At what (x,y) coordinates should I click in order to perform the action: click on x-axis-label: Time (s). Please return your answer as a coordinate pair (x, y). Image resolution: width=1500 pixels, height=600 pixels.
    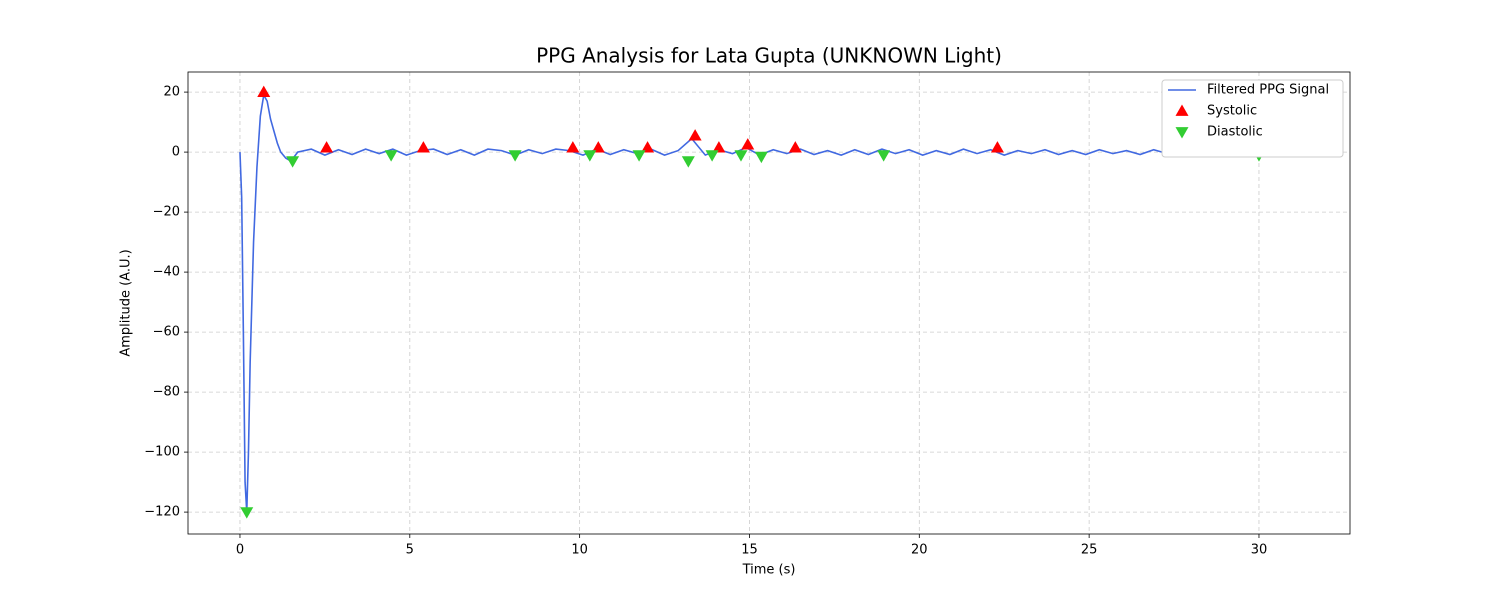
    Looking at the image, I should click on (769, 570).